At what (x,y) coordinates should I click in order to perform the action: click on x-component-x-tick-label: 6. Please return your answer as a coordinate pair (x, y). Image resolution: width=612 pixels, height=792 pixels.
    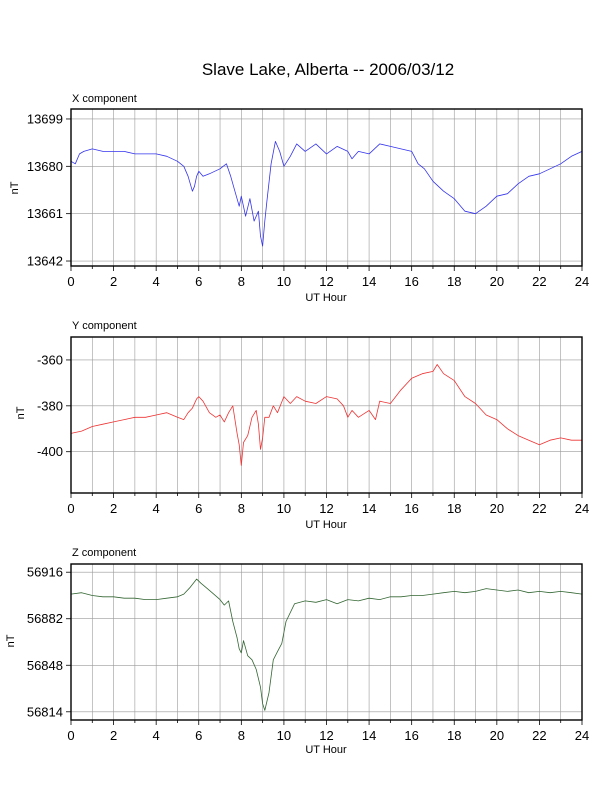
    Looking at the image, I should click on (198, 281).